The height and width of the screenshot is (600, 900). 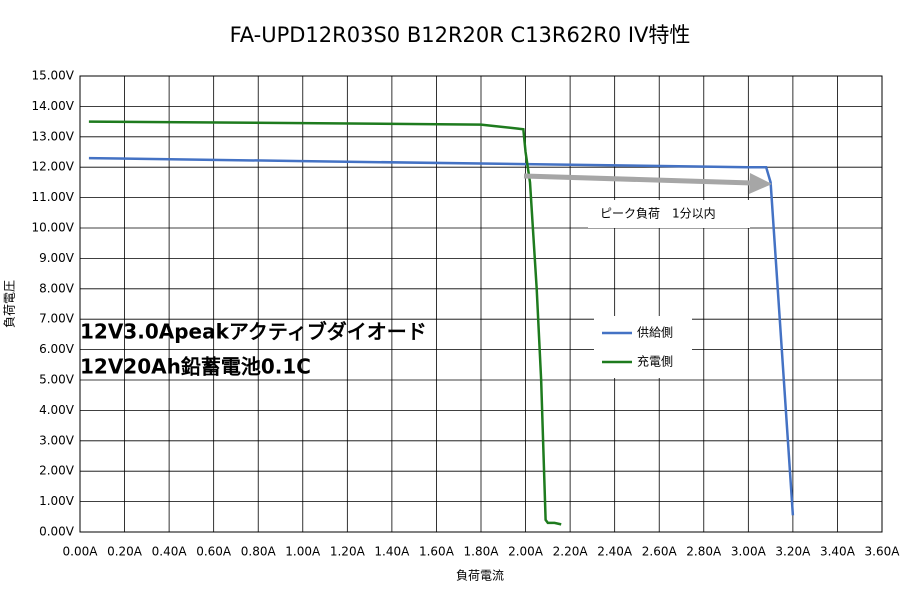 I want to click on x-tick-label: 2.60A, so click(x=660, y=552).